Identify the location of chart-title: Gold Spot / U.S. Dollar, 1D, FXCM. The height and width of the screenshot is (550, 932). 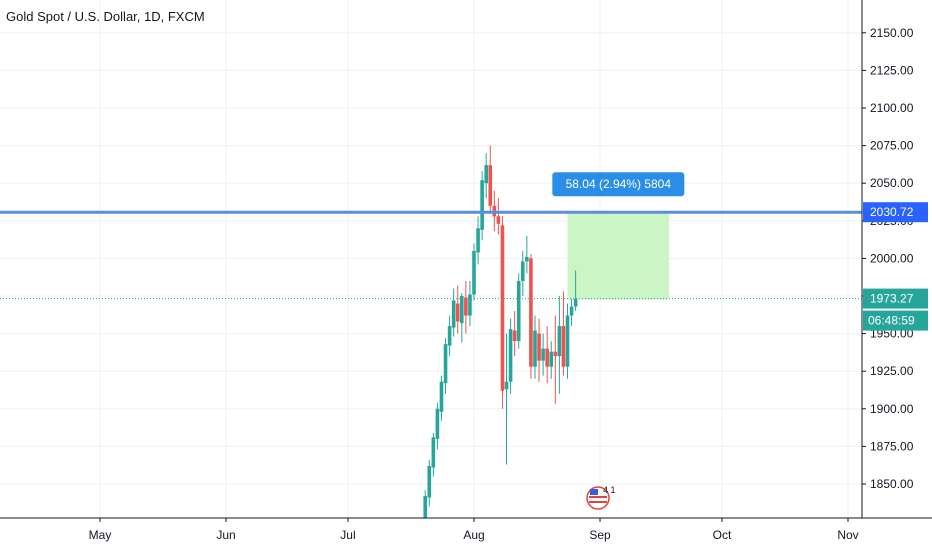
(105, 16).